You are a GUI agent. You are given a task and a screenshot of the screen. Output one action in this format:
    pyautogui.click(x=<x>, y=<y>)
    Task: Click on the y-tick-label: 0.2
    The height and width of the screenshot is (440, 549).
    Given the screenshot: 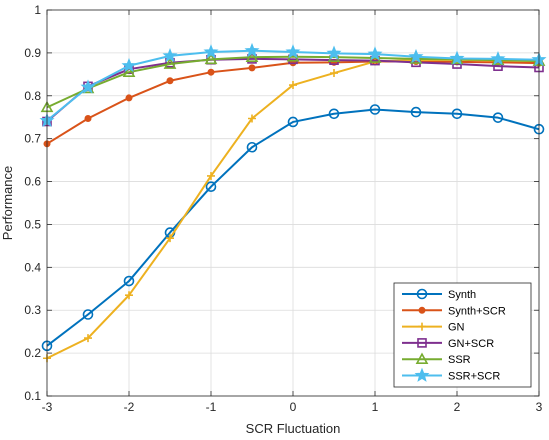 What is the action you would take?
    pyautogui.click(x=32, y=353)
    